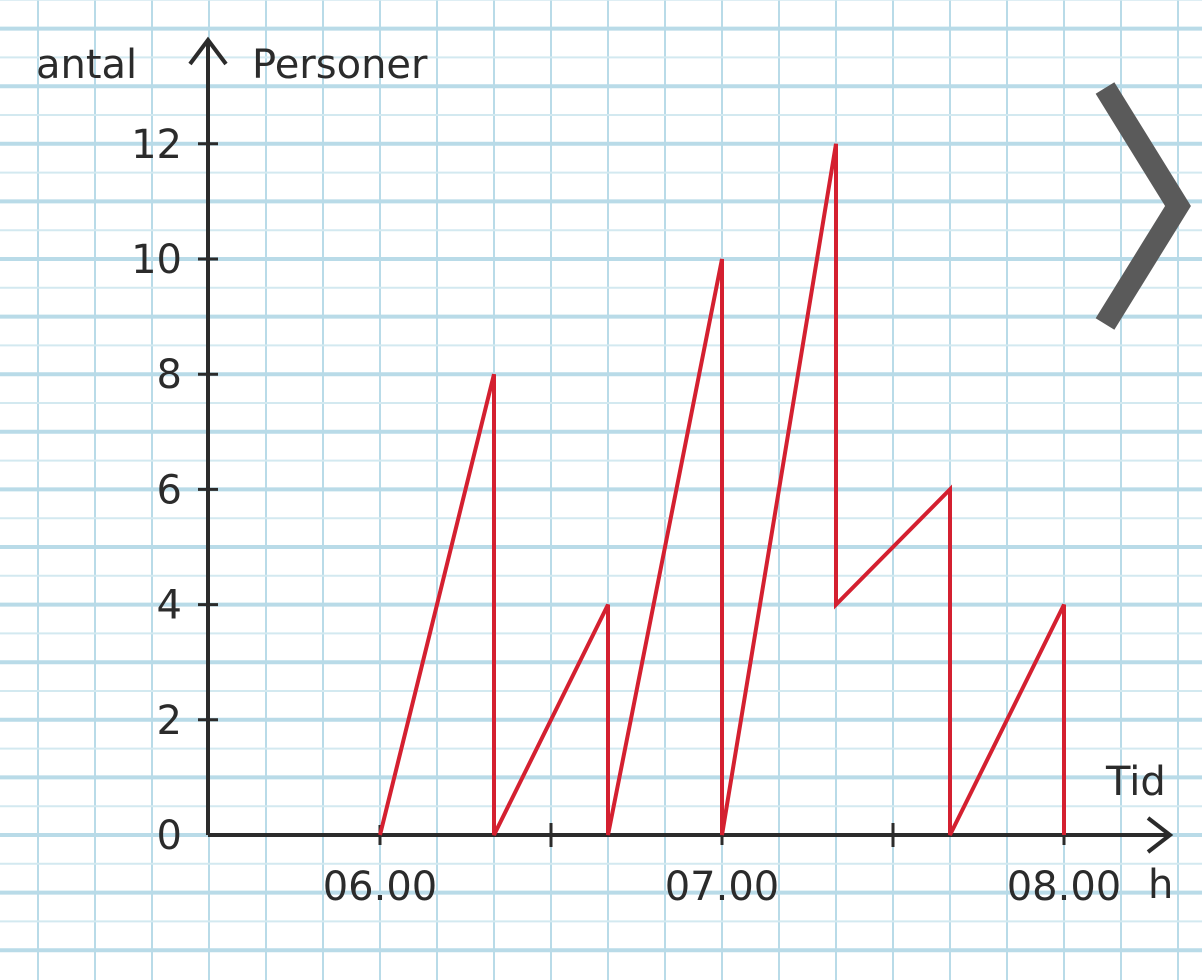 The height and width of the screenshot is (980, 1202). Describe the element at coordinates (208, 51) in the screenshot. I see `y-axis-arrow` at that location.